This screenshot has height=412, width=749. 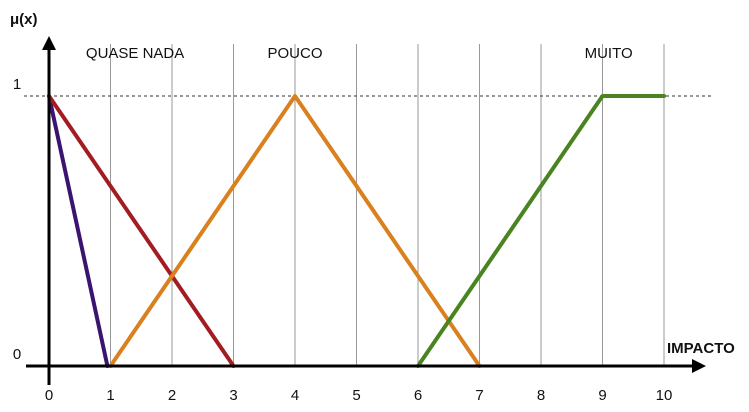 What do you see at coordinates (699, 366) in the screenshot?
I see `x-axis-arrowhead` at bounding box center [699, 366].